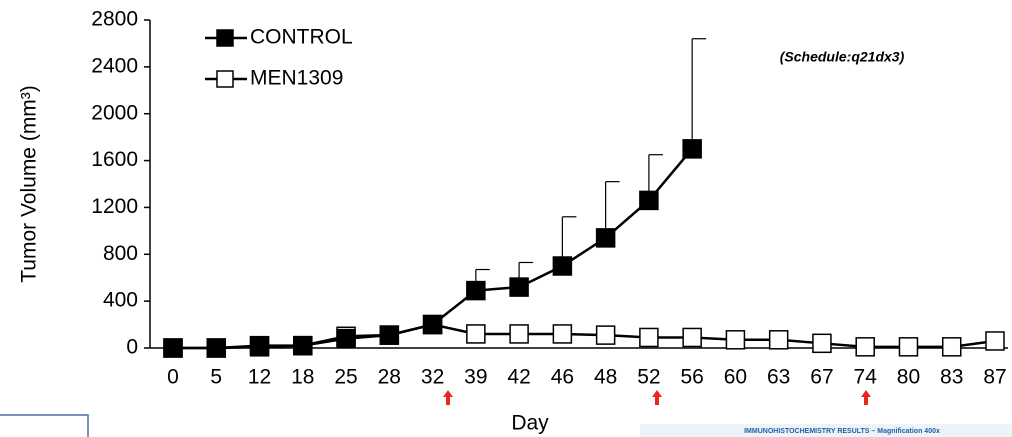 The image size is (1012, 437). Describe the element at coordinates (114, 112) in the screenshot. I see `y-tick-label: 2000` at that location.